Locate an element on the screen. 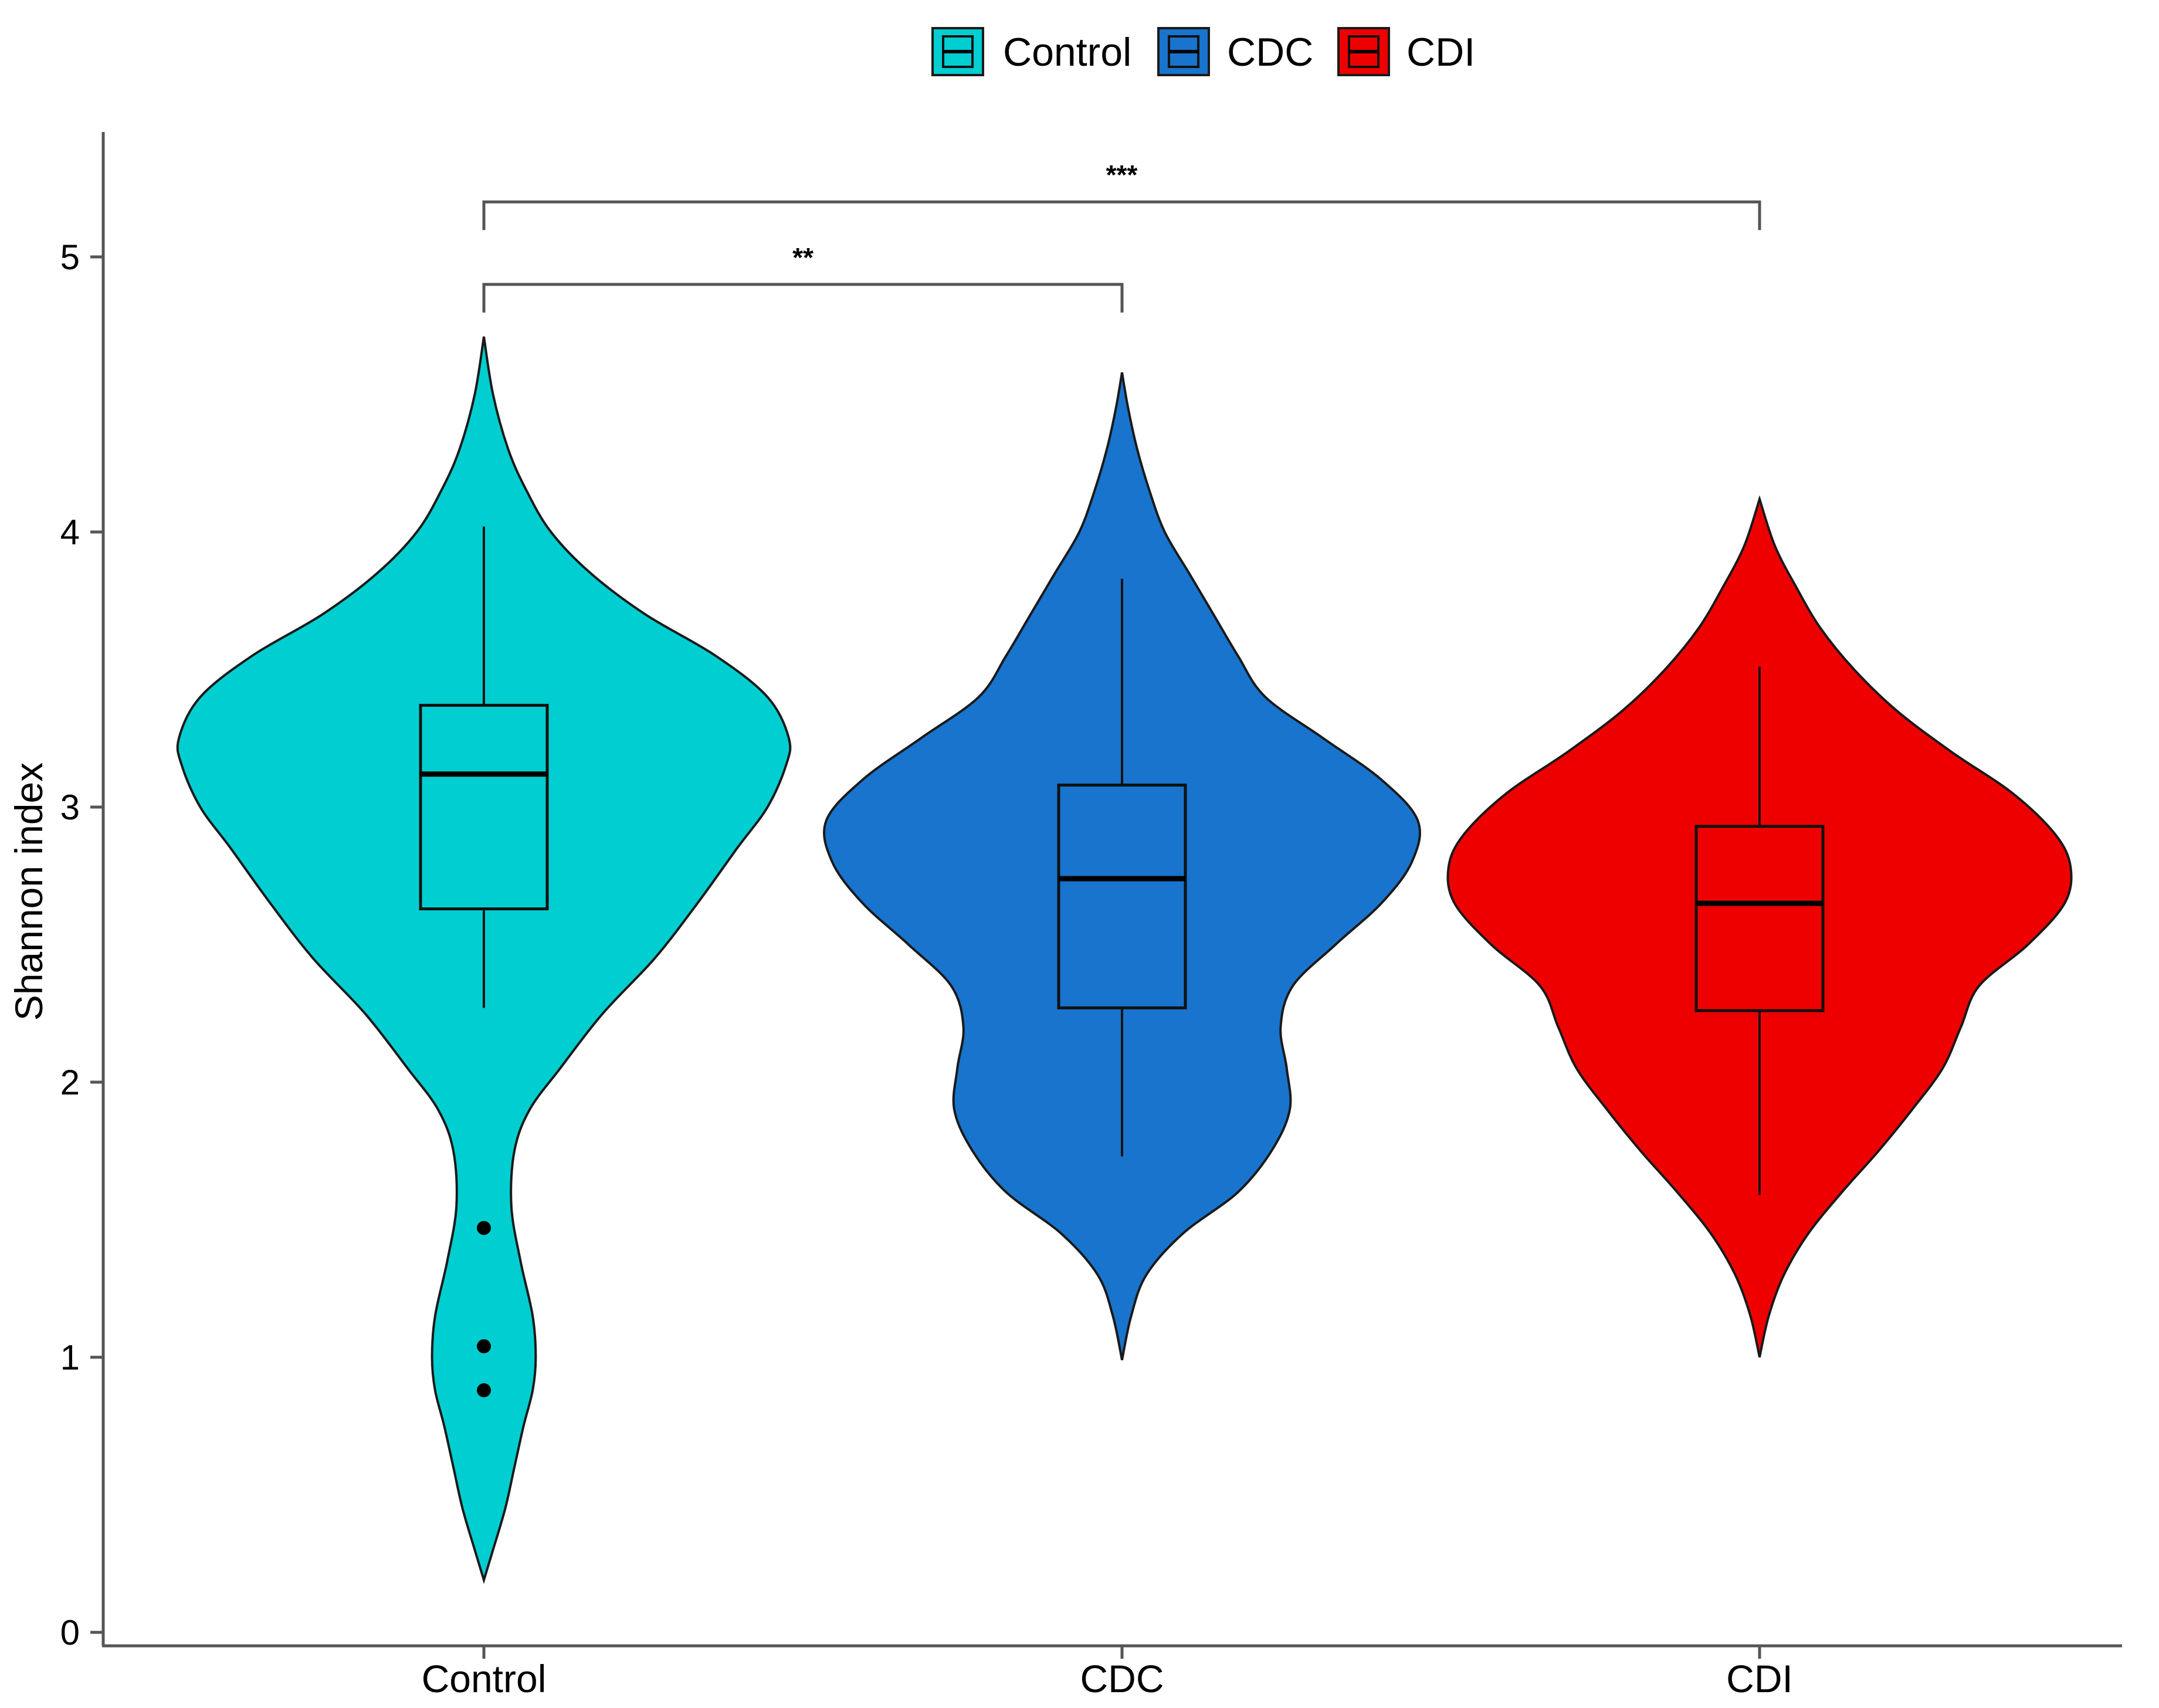 The width and height of the screenshot is (2159, 1708). legend-label-control: Control is located at coordinates (1067, 52).